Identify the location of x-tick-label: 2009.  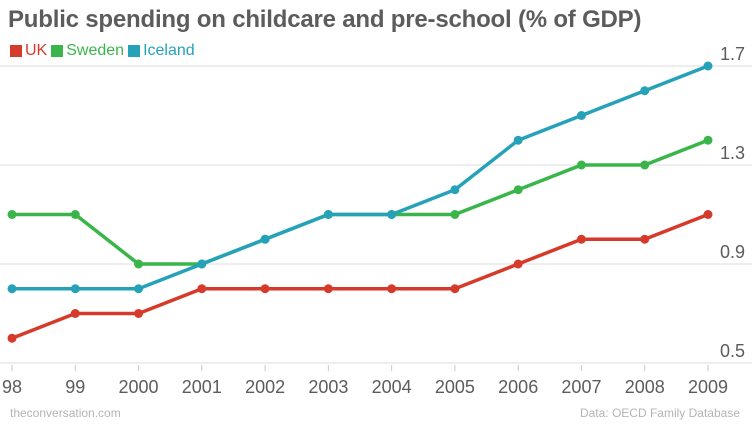
(708, 387).